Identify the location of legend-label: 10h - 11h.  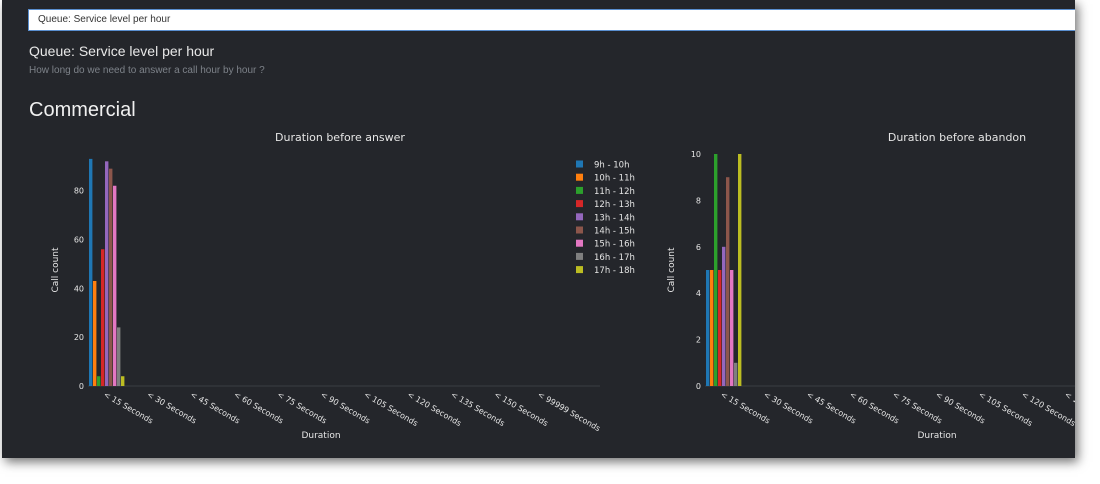
(614, 179).